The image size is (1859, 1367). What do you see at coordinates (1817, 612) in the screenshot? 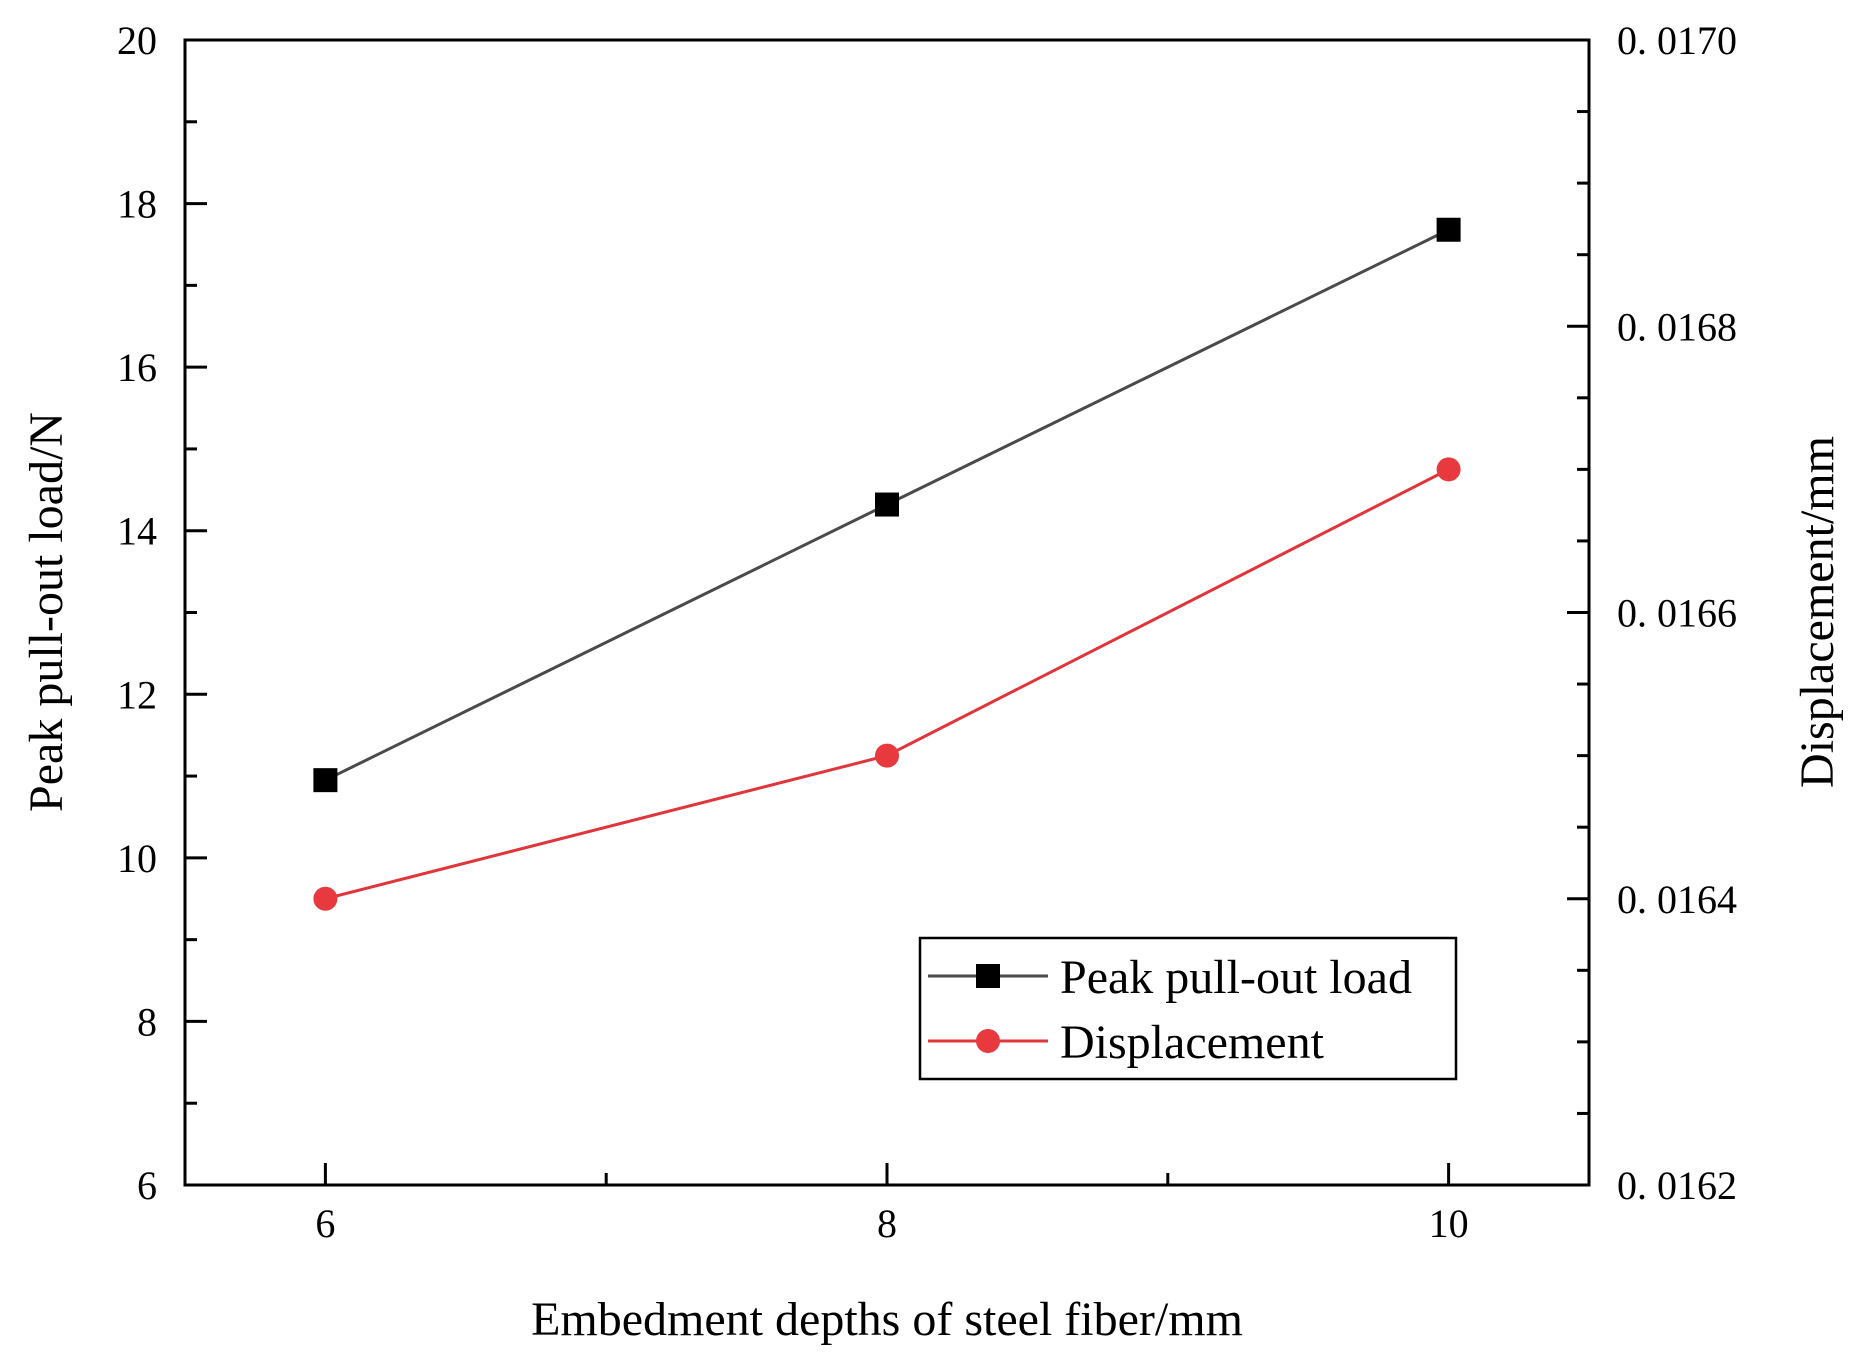
I see `right-axis-title: Displacement/mm` at bounding box center [1817, 612].